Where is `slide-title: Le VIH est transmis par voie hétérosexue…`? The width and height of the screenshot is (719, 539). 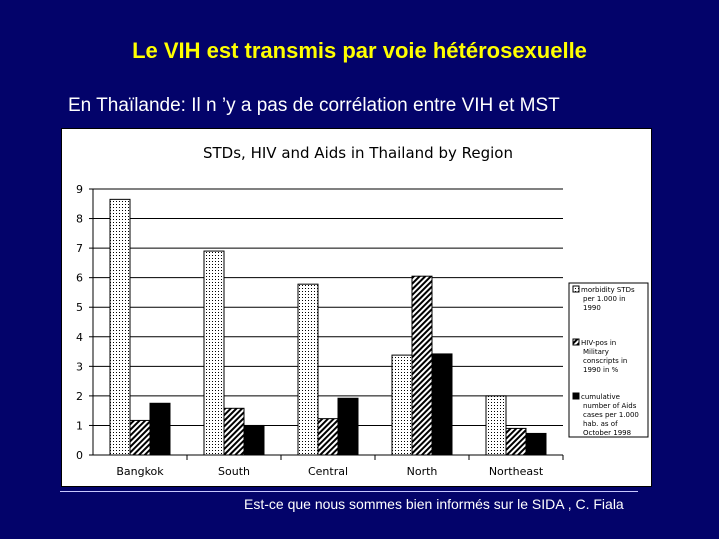
slide-title: Le VIH est transmis par voie hétérosexue… is located at coordinates (359, 50).